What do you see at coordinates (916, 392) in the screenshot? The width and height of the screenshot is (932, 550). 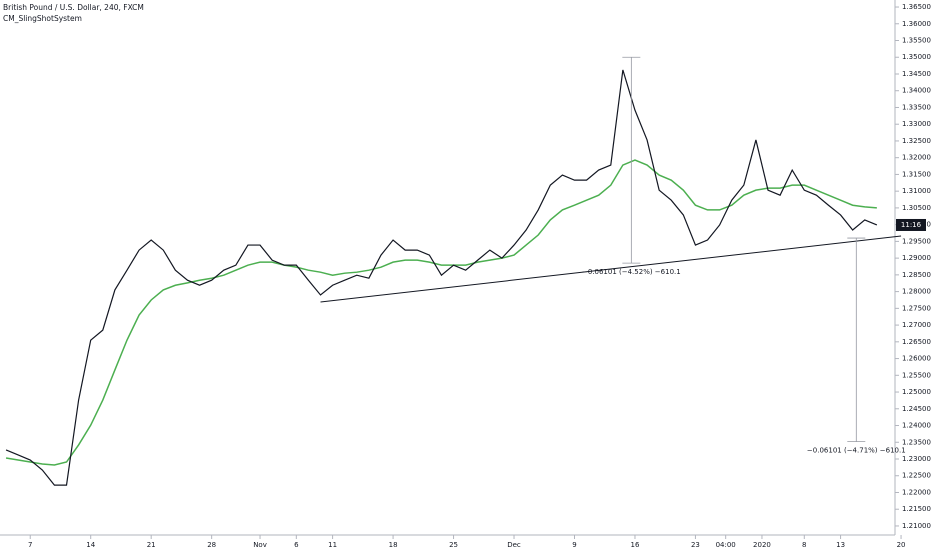 I see `y-tick-label: 1.25000` at bounding box center [916, 392].